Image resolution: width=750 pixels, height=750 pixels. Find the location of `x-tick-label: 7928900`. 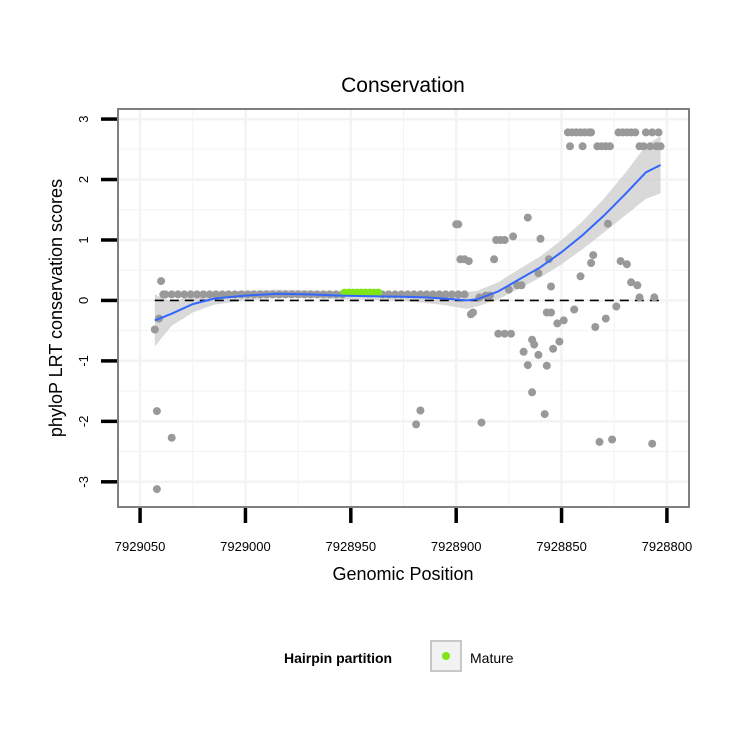

x-tick-label: 7928900 is located at coordinates (456, 546).